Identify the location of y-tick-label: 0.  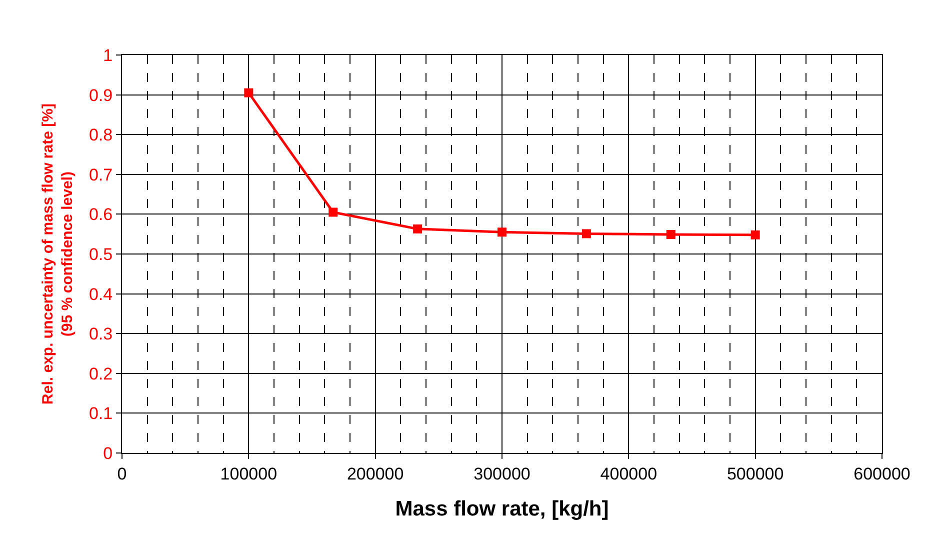
(108, 453).